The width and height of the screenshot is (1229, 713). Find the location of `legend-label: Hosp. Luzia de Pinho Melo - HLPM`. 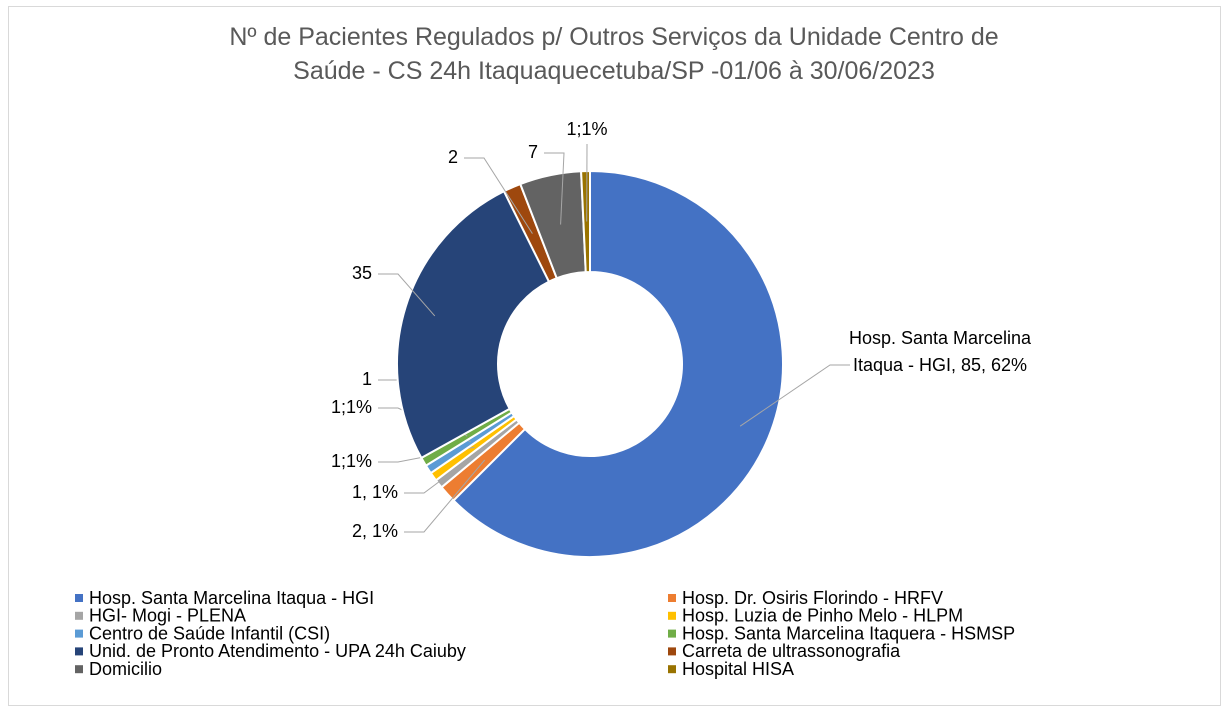

legend-label: Hosp. Luzia de Pinho Melo - HLPM is located at coordinates (822, 616).